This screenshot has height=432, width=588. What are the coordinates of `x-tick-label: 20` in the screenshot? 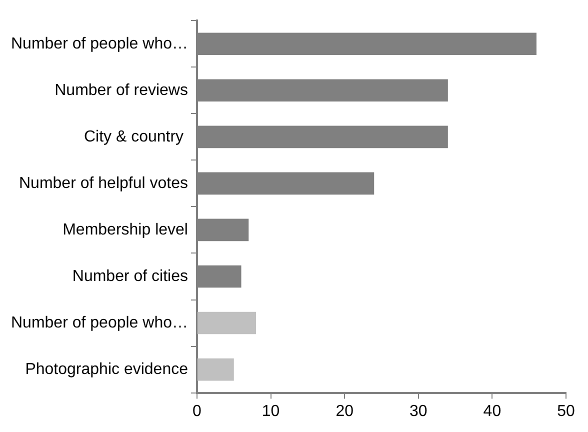 It's located at (345, 411).